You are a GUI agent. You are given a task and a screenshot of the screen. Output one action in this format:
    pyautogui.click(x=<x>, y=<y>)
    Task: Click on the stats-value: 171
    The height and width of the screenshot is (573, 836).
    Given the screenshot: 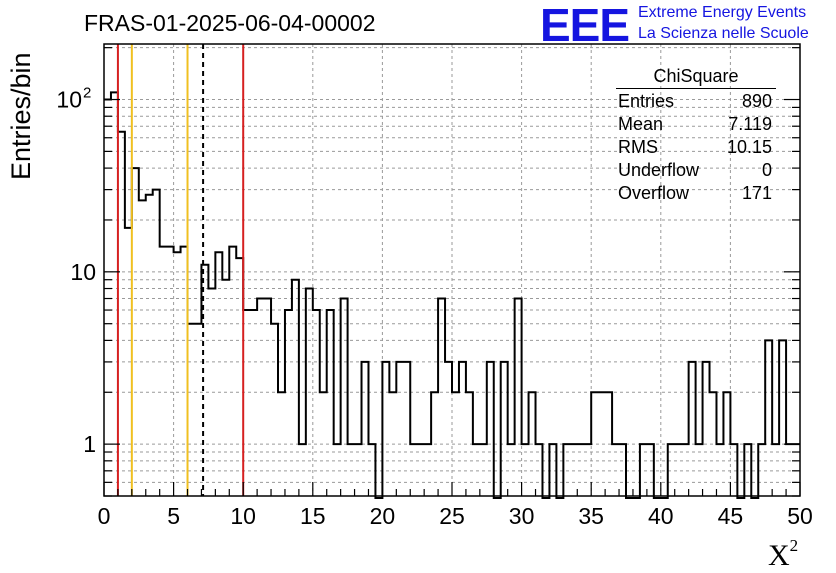 What is the action you would take?
    pyautogui.click(x=756, y=193)
    